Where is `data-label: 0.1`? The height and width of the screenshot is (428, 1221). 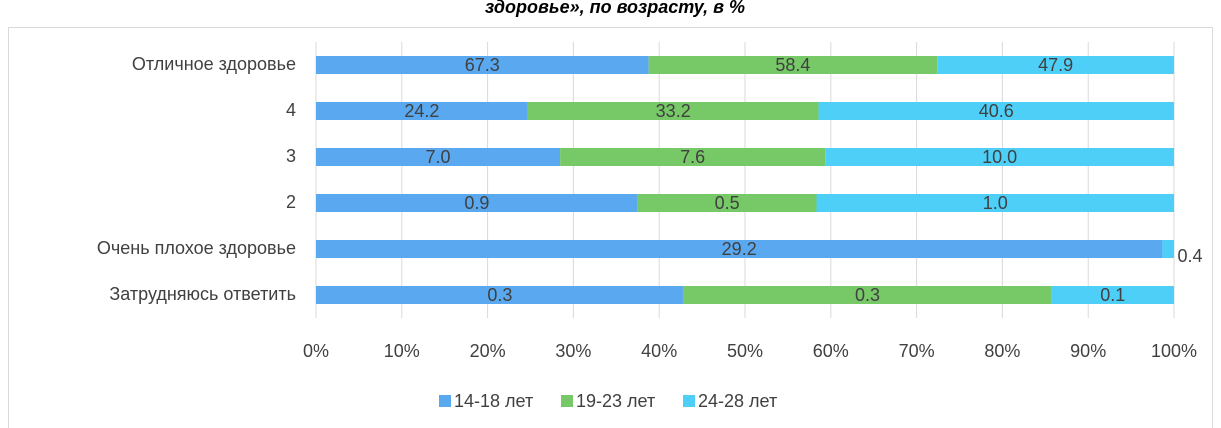
data-label: 0.1 is located at coordinates (1112, 295).